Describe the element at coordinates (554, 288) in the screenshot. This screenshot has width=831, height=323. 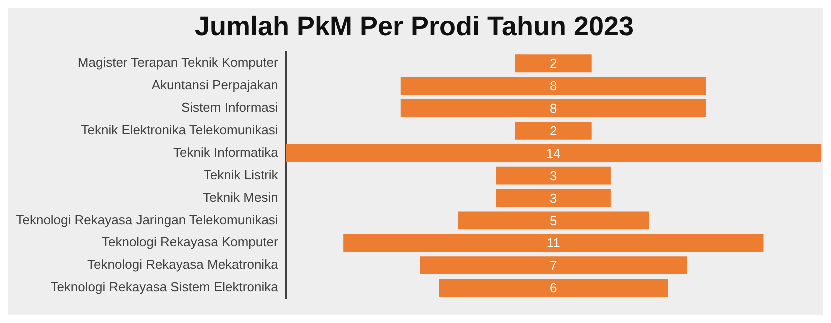
I see `data-label: 6` at that location.